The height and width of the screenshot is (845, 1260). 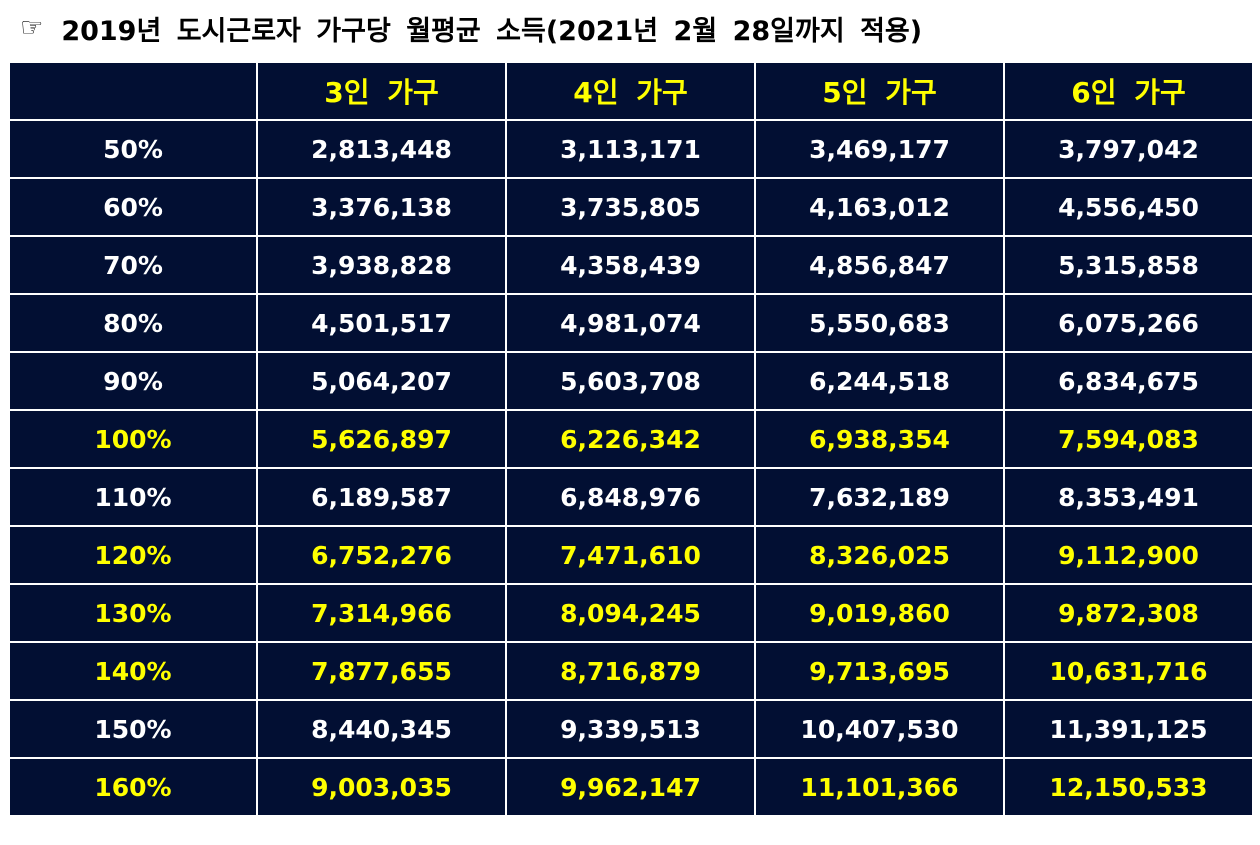 What do you see at coordinates (1128, 265) in the screenshot?
I see `income-cell: 5,315,858` at bounding box center [1128, 265].